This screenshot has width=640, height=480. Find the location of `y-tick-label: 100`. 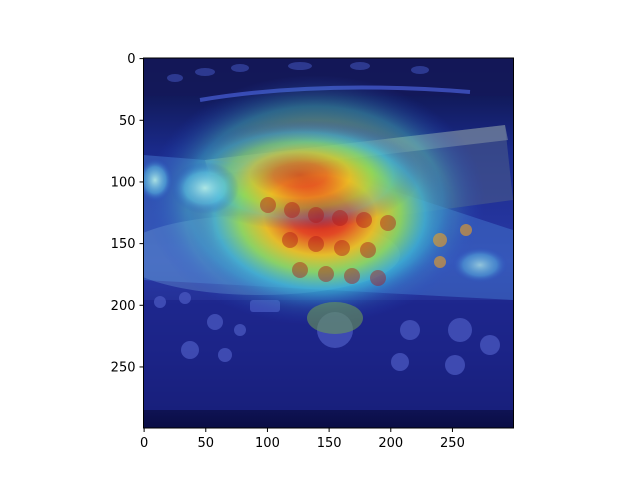

y-tick-label: 100 is located at coordinates (123, 182).